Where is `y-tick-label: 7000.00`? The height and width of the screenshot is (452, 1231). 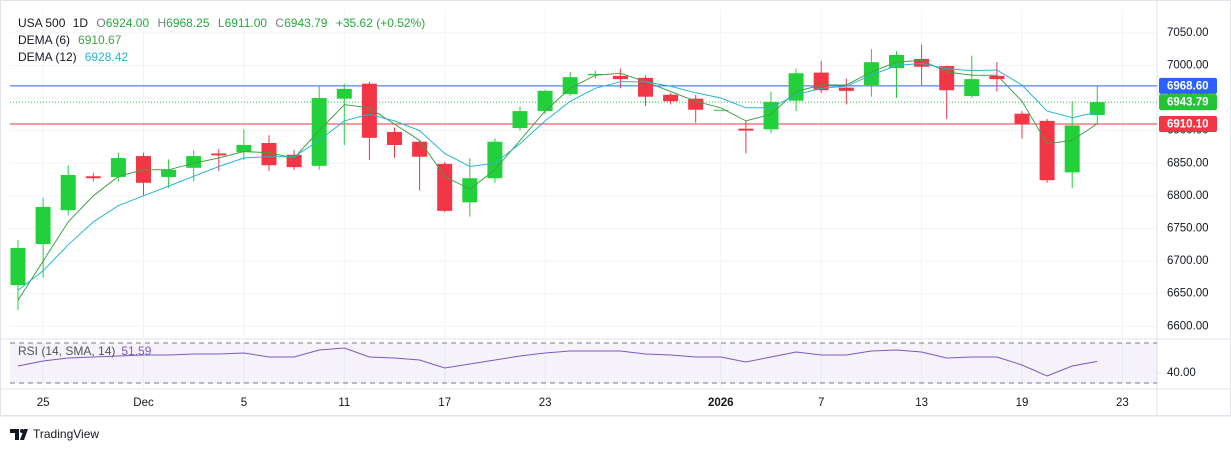 y-tick-label: 7000.00 is located at coordinates (1188, 65).